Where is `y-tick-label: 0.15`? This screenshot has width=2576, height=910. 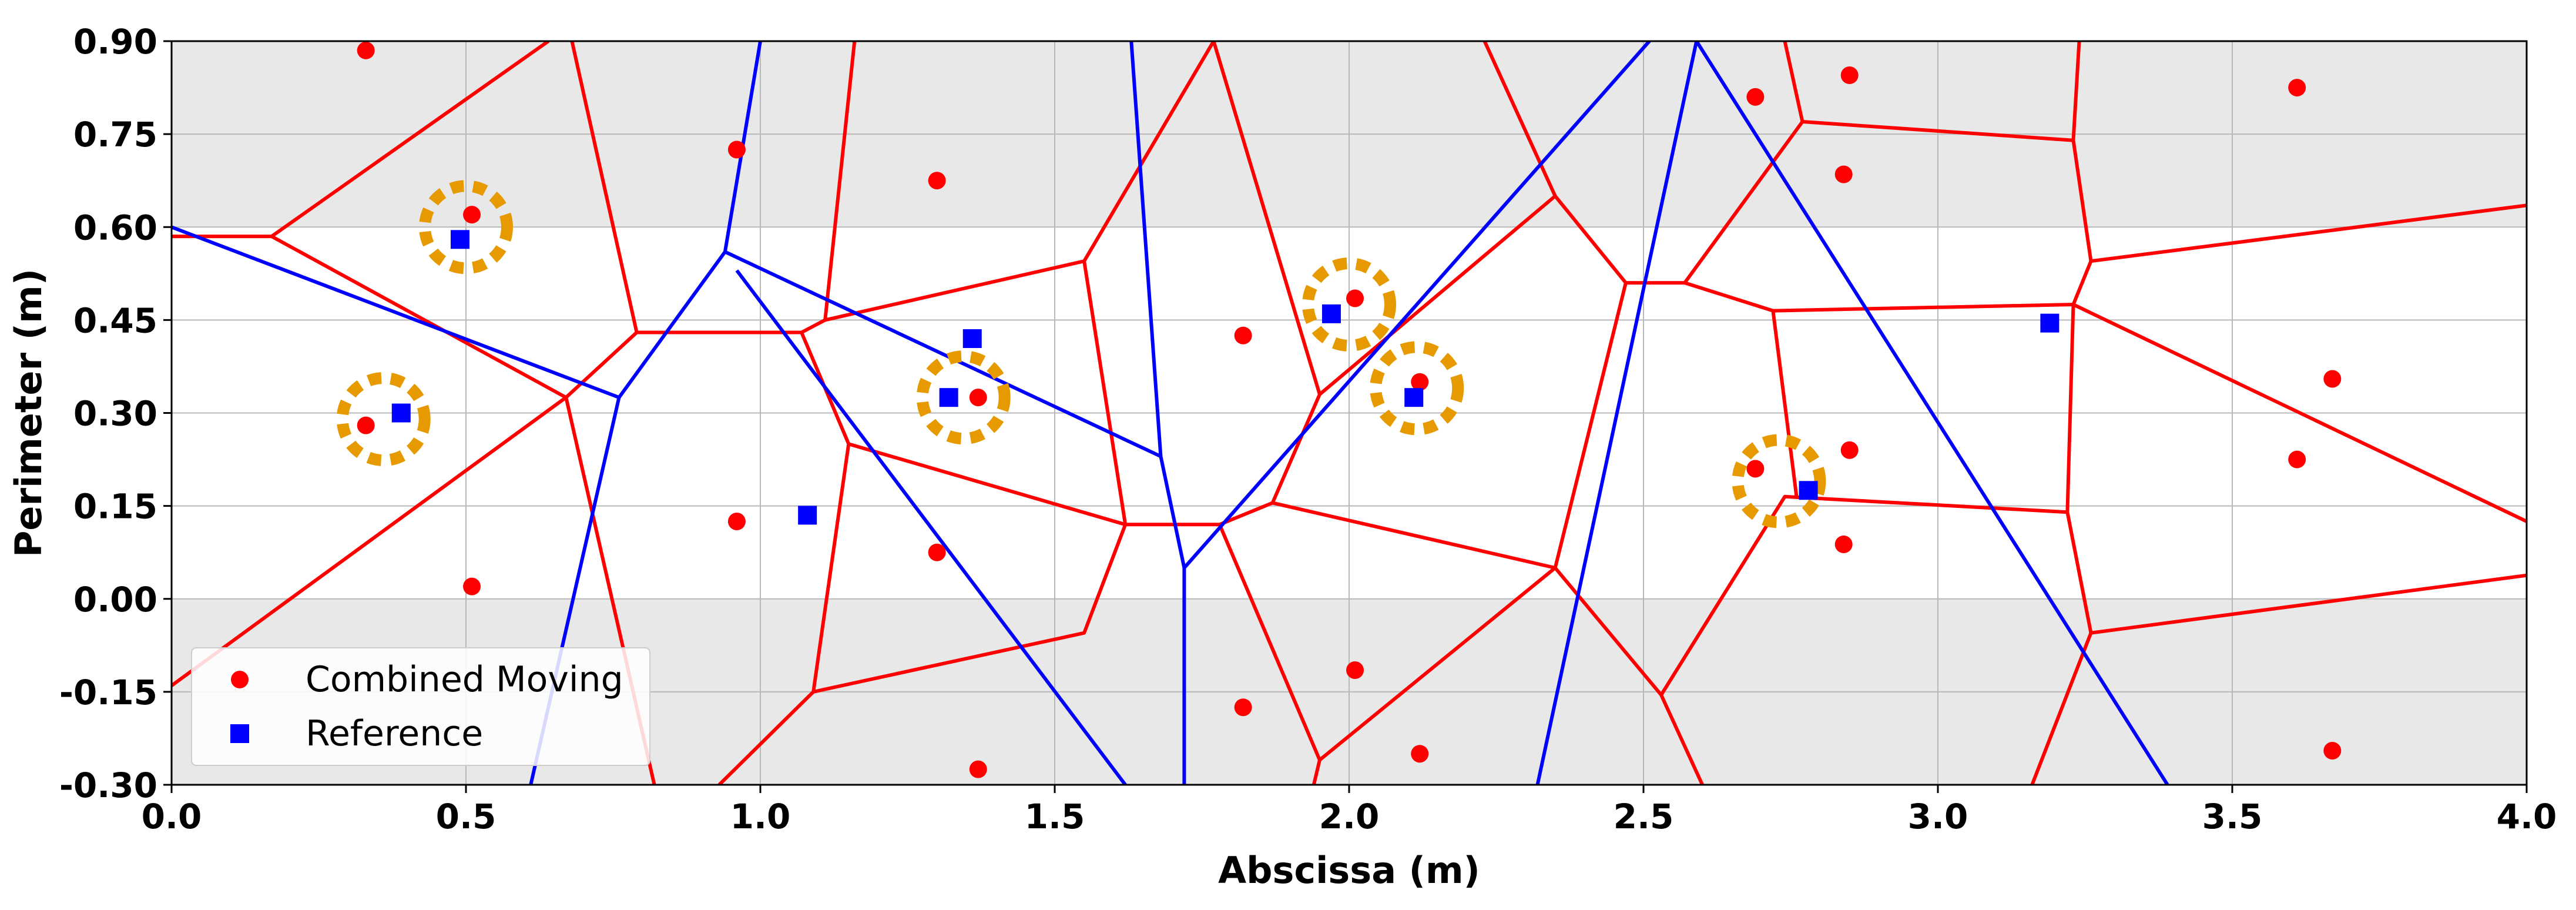
y-tick-label: 0.15 is located at coordinates (115, 507).